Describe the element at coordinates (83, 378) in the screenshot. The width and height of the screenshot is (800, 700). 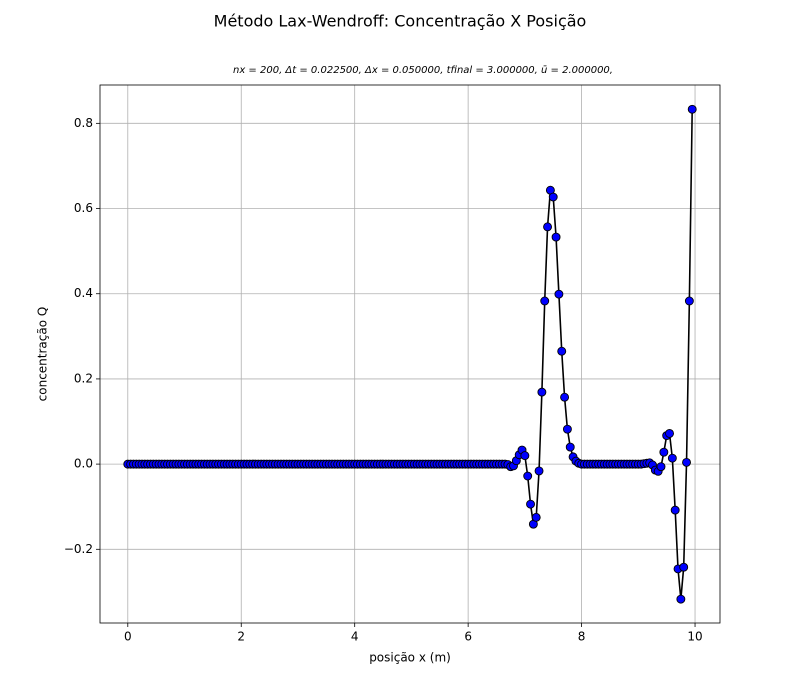
I see `y-tick-label: 0.2` at that location.